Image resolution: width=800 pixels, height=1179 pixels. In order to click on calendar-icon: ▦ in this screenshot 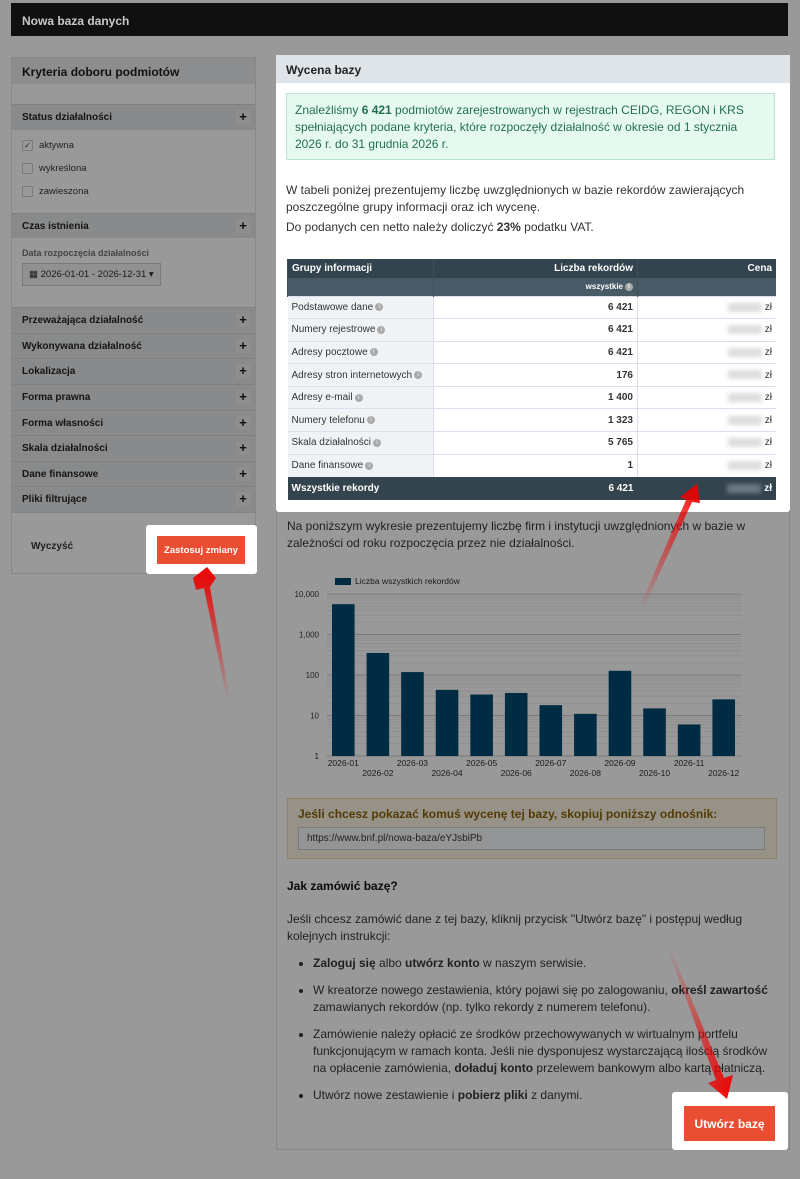, I will do `click(35, 275)`.